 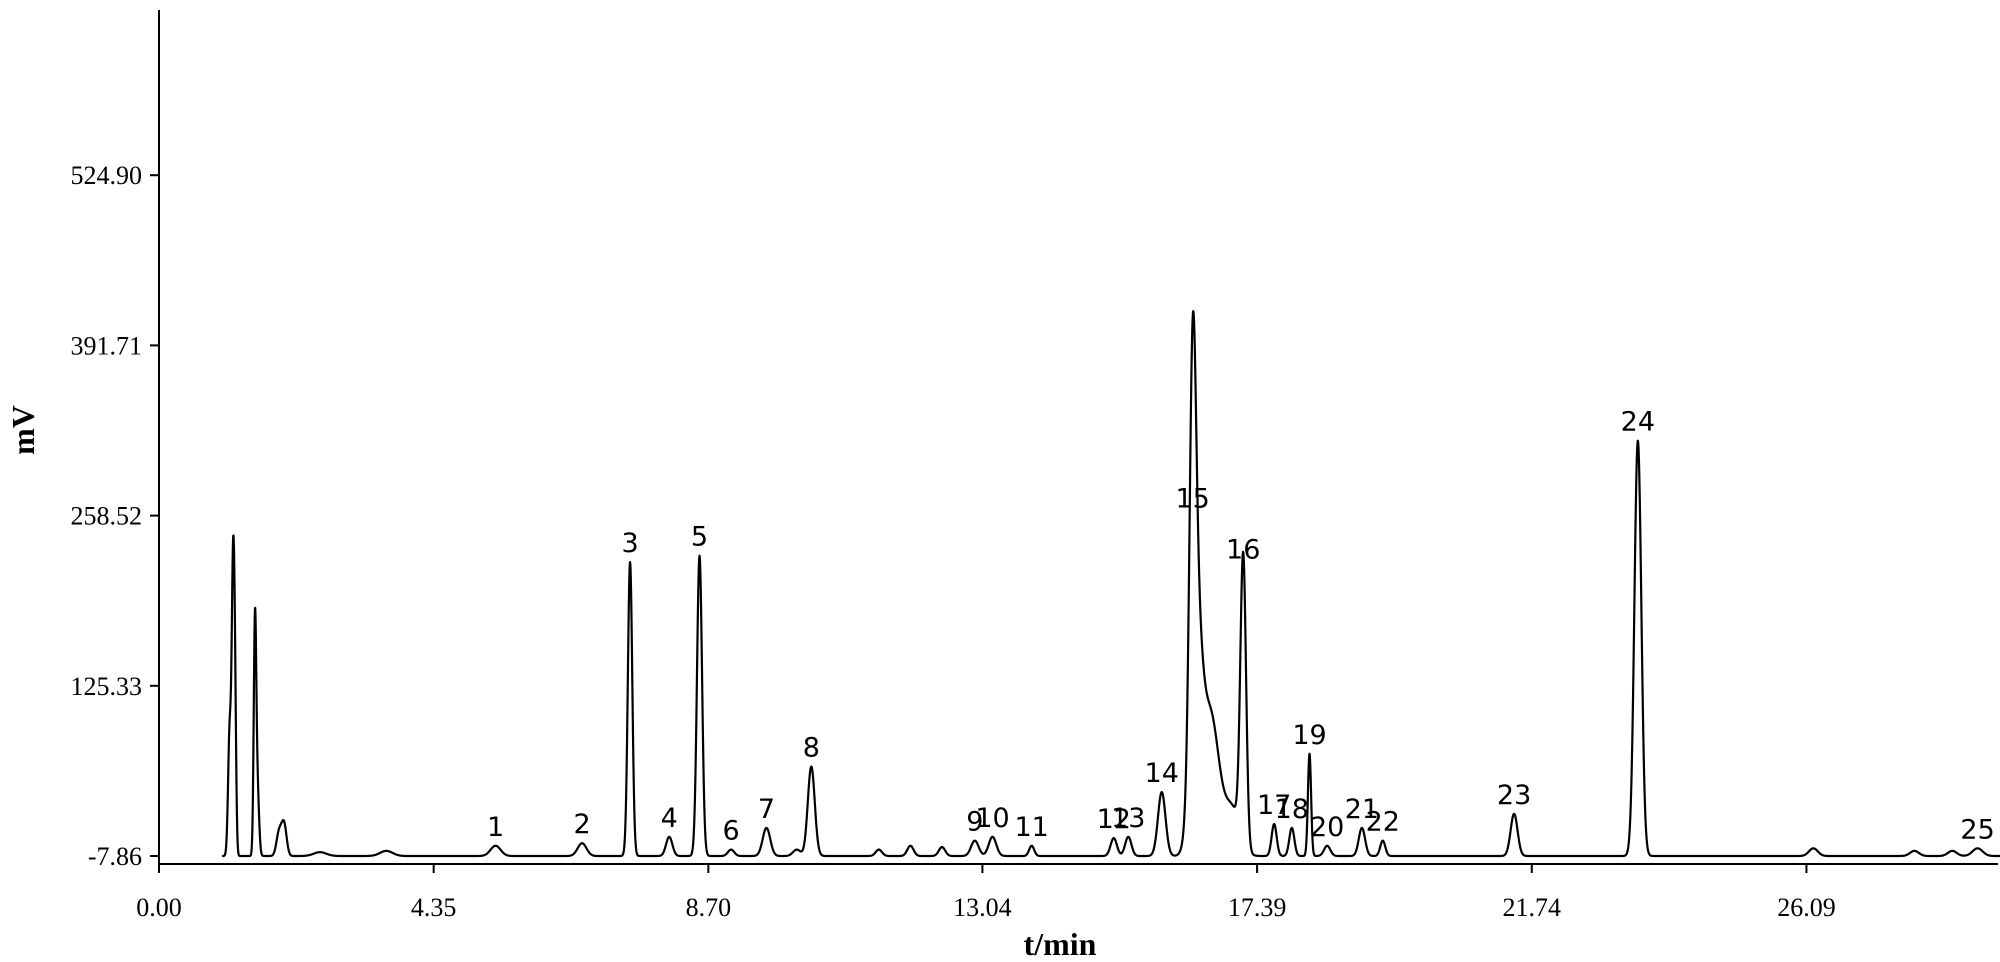 What do you see at coordinates (434, 907) in the screenshot?
I see `x-tick-label: 4.35` at bounding box center [434, 907].